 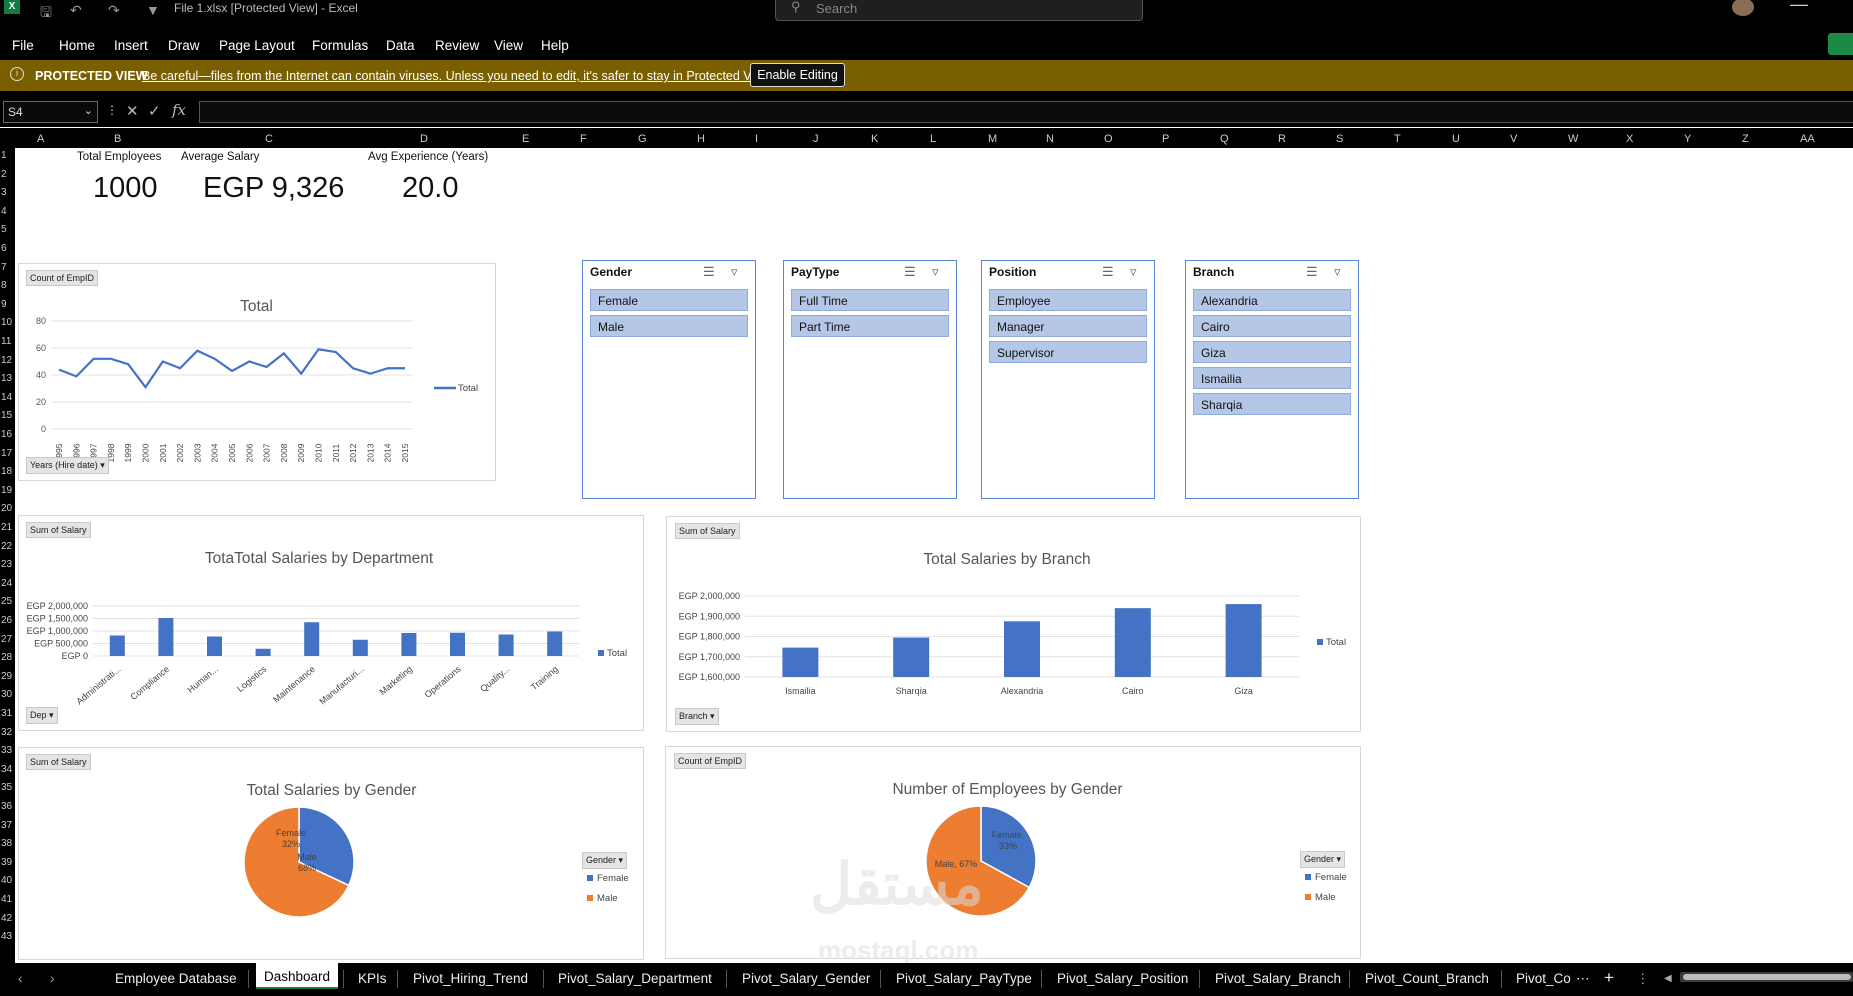 I want to click on column-header-p: P, so click(x=1166, y=139).